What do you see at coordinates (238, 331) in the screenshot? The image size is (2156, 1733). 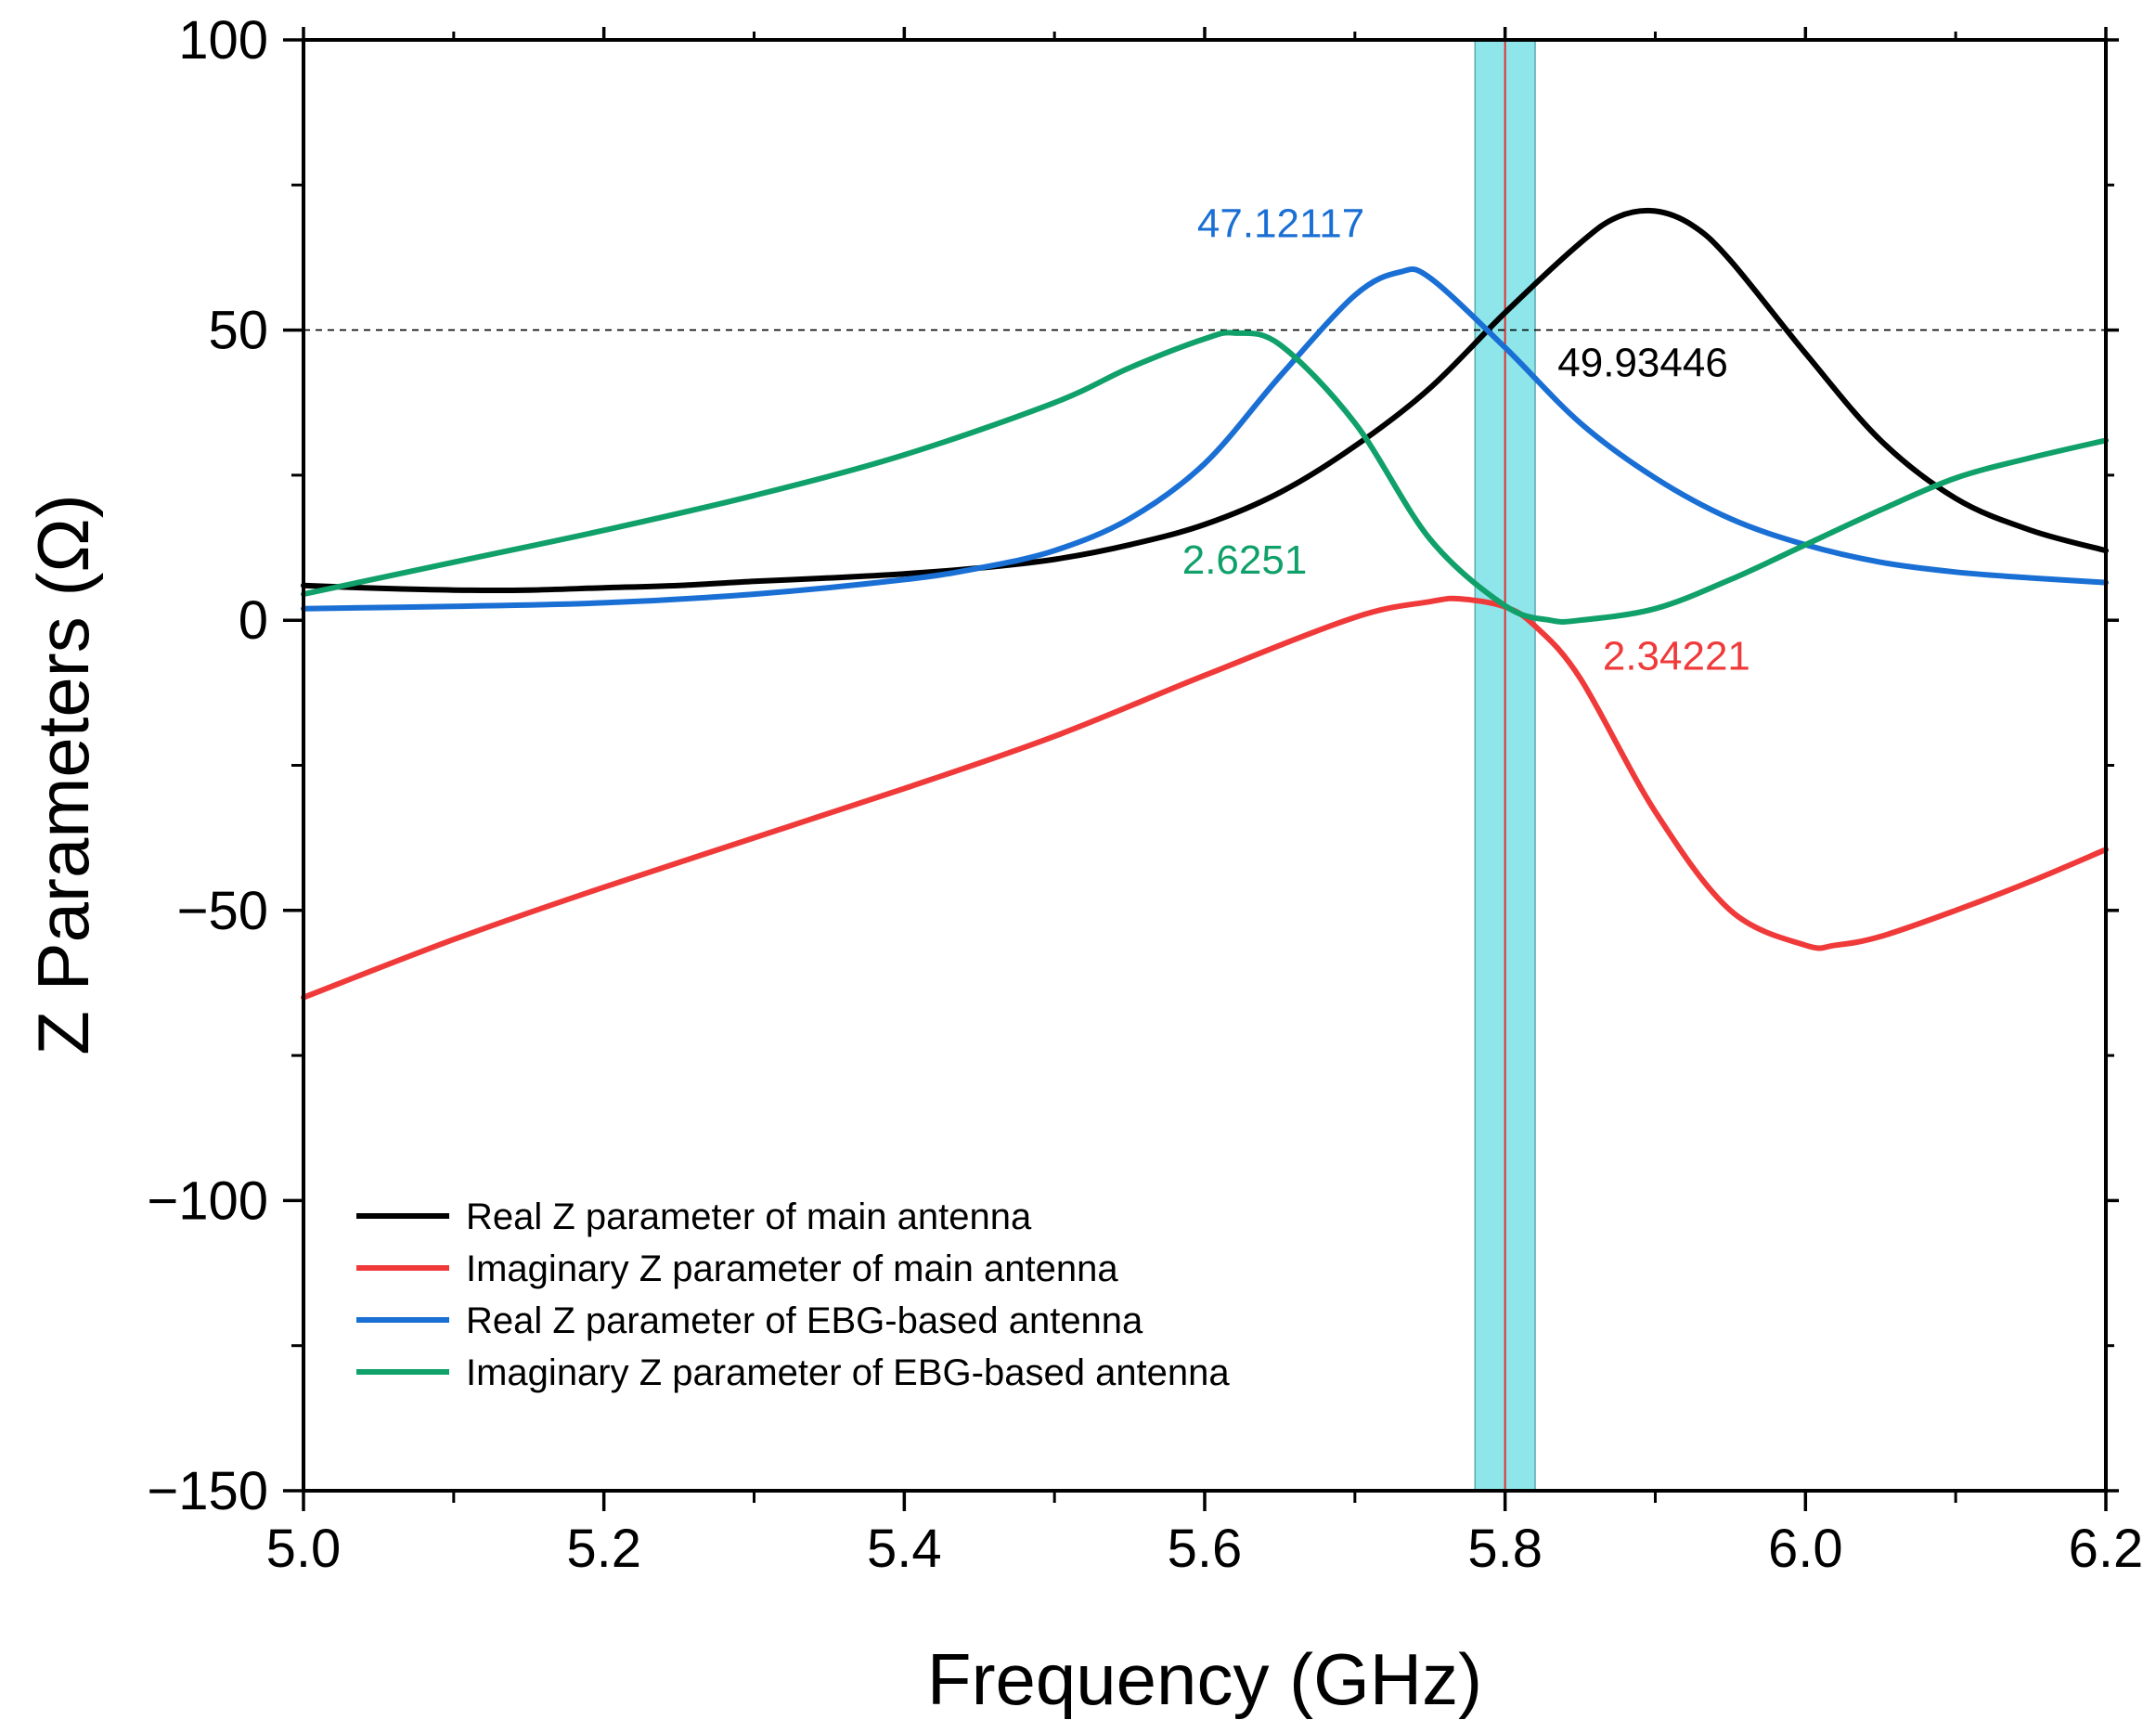 I see `y-tick-label: 50` at bounding box center [238, 331].